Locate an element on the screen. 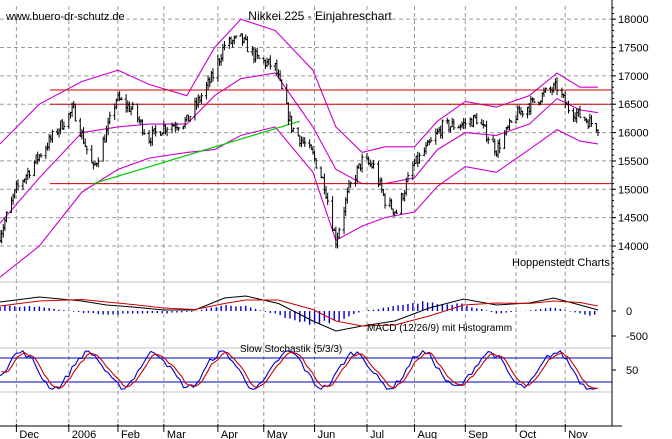 Image resolution: width=672 pixels, height=439 pixels. stochastic-panel is located at coordinates (306, 369).